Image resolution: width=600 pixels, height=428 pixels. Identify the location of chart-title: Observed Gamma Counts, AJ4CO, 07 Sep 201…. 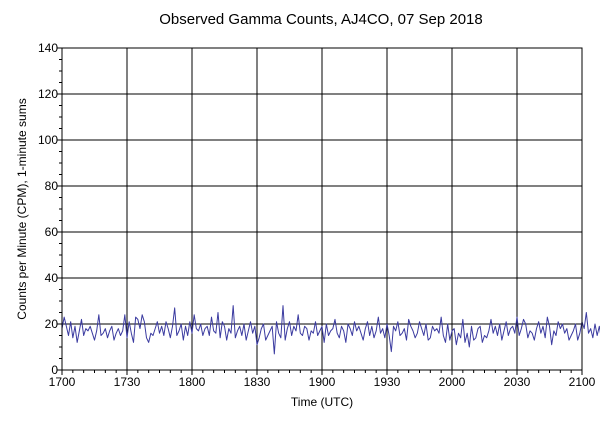
(321, 19).